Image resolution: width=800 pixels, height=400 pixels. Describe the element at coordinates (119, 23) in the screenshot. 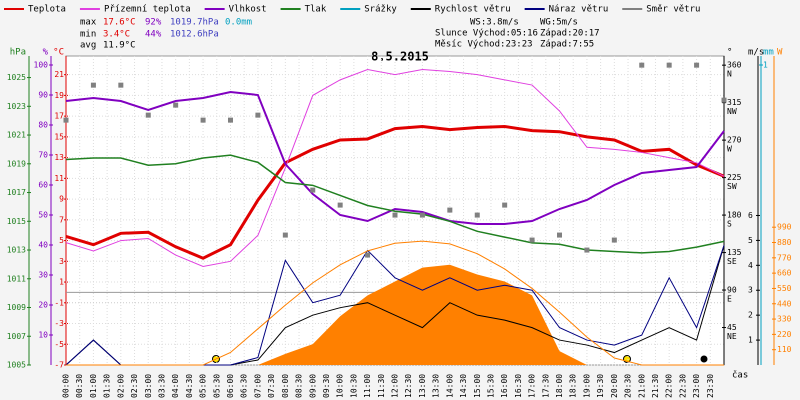

I see `stat: 17.6°C` at that location.